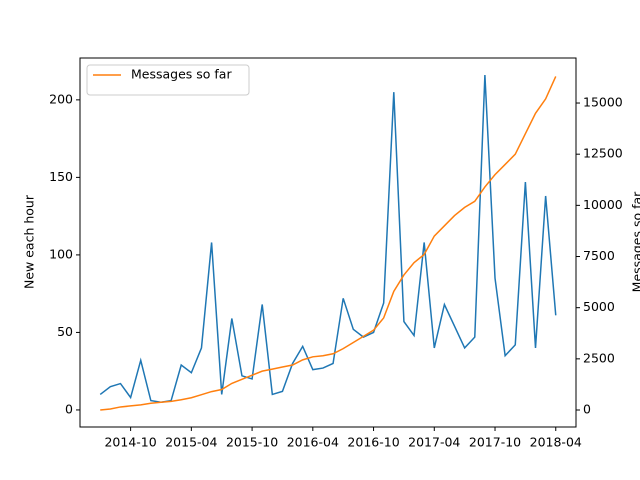 Image resolution: width=640 pixels, height=480 pixels. Describe the element at coordinates (61, 176) in the screenshot. I see `y-tick-label: 150` at that location.